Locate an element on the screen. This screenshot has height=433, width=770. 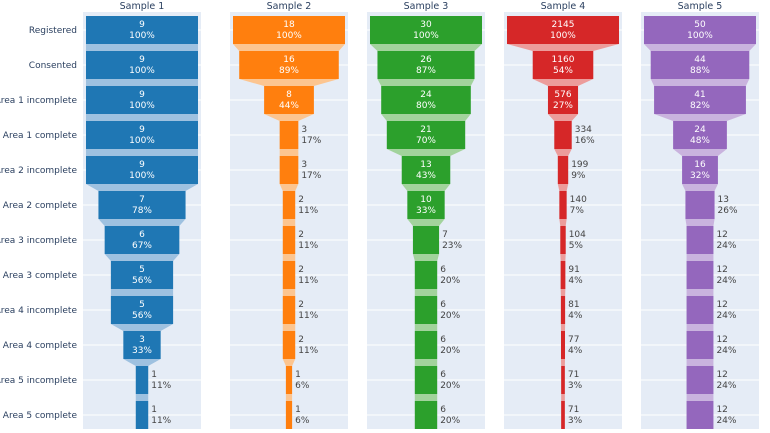
bar-value-label: 81 is located at coordinates (573, 305).